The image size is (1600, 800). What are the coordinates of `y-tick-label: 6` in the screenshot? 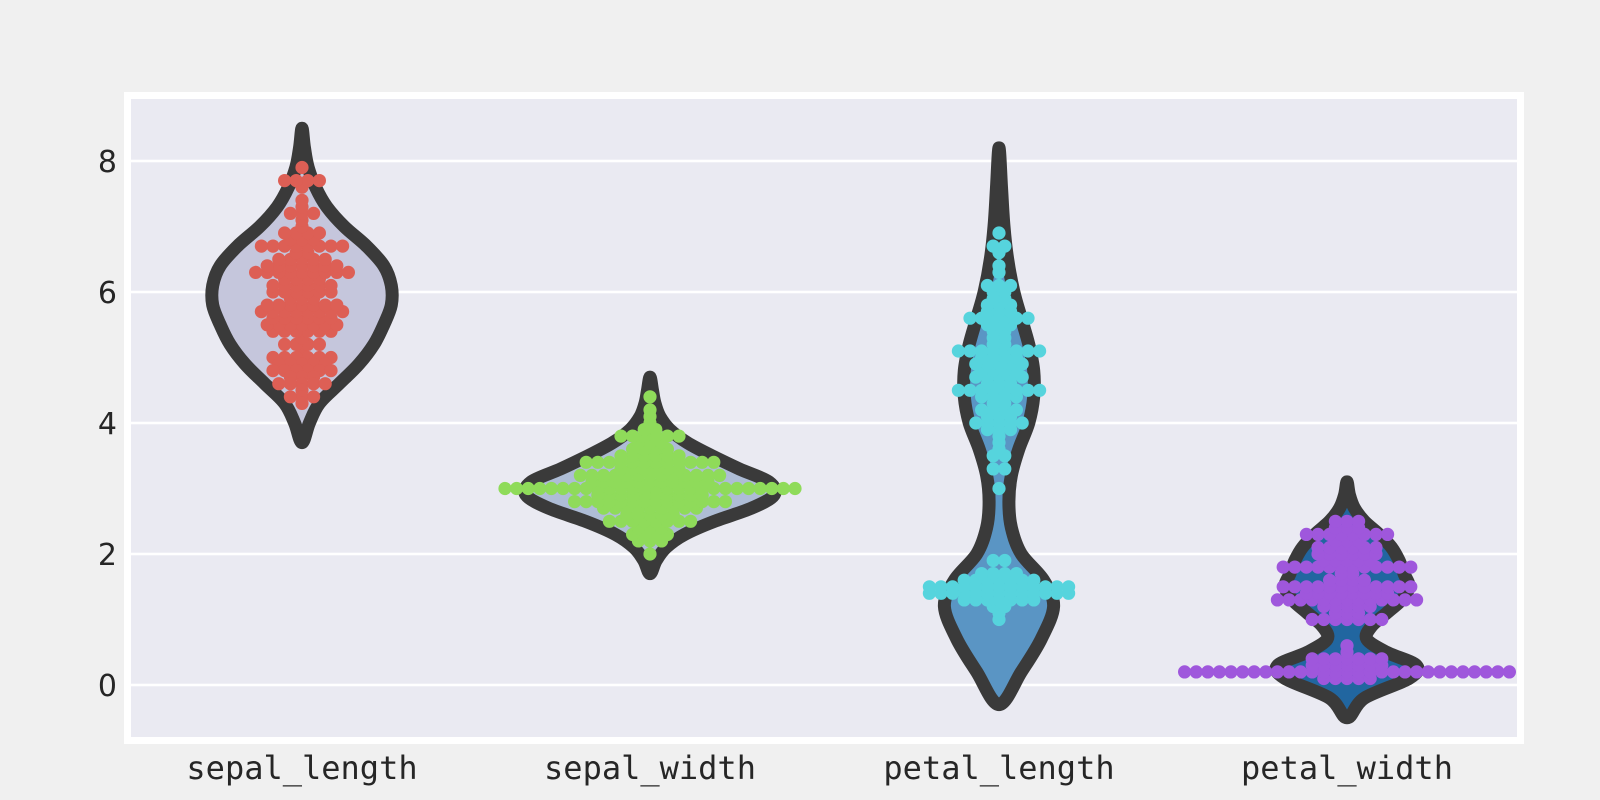 It's located at (107, 293).